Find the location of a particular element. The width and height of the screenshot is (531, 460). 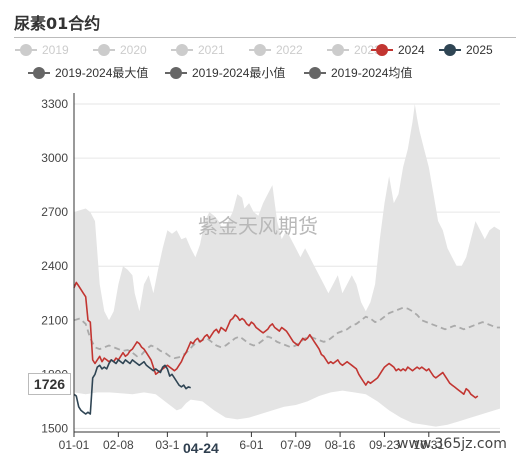

legend-item-2024: 2024 is located at coordinates (398, 50).